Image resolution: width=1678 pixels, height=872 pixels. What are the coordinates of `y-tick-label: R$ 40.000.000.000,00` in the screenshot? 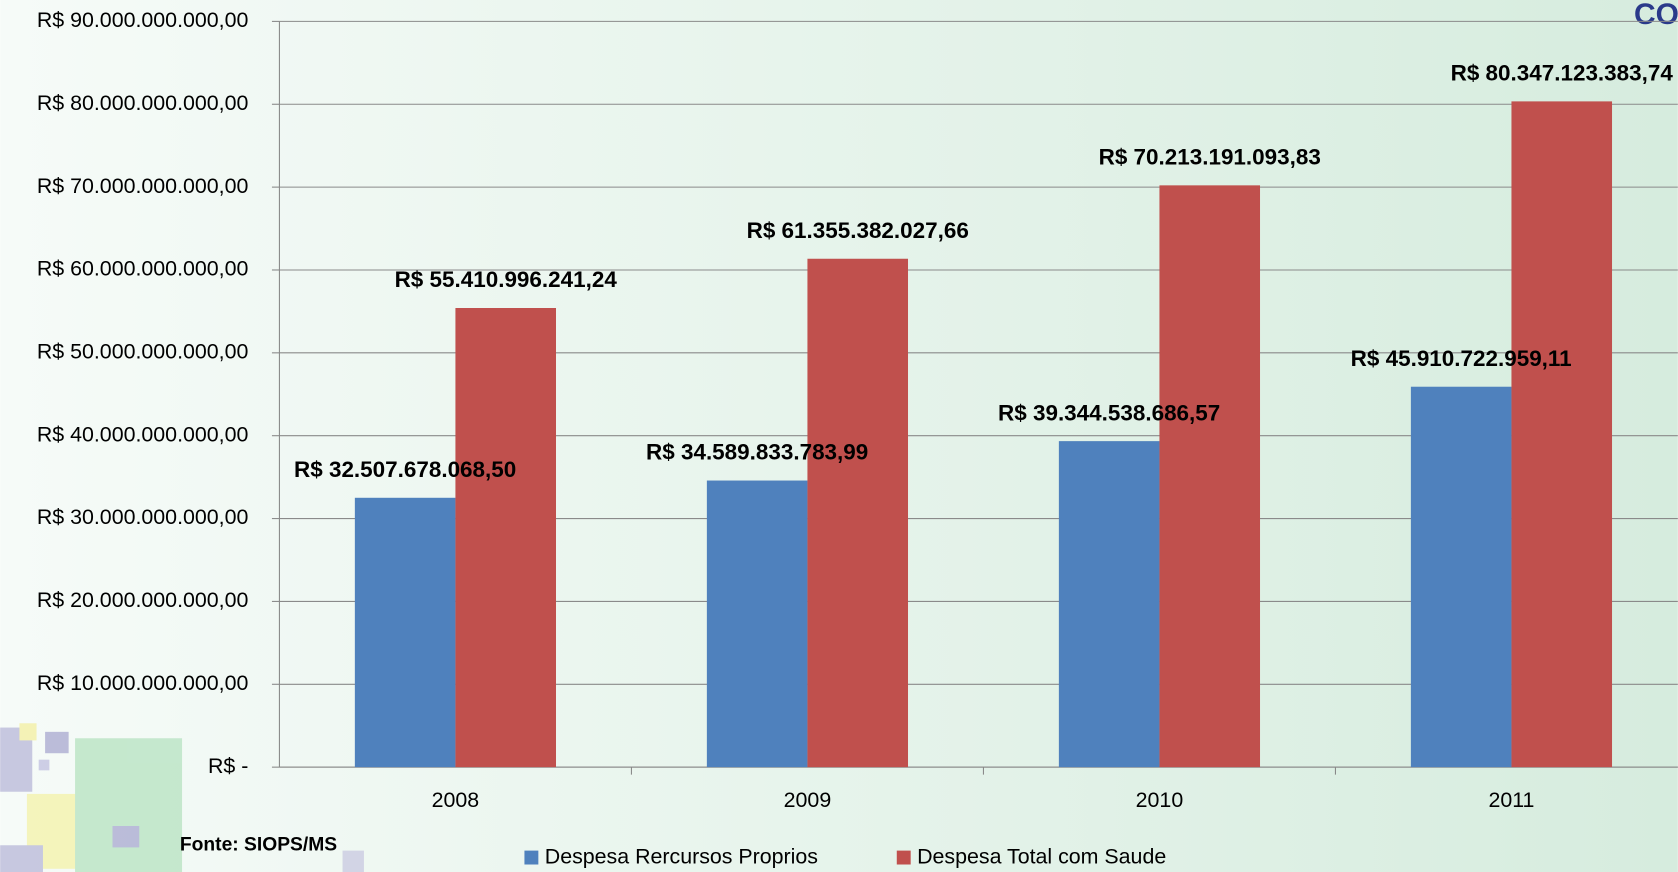 It's located at (143, 434).